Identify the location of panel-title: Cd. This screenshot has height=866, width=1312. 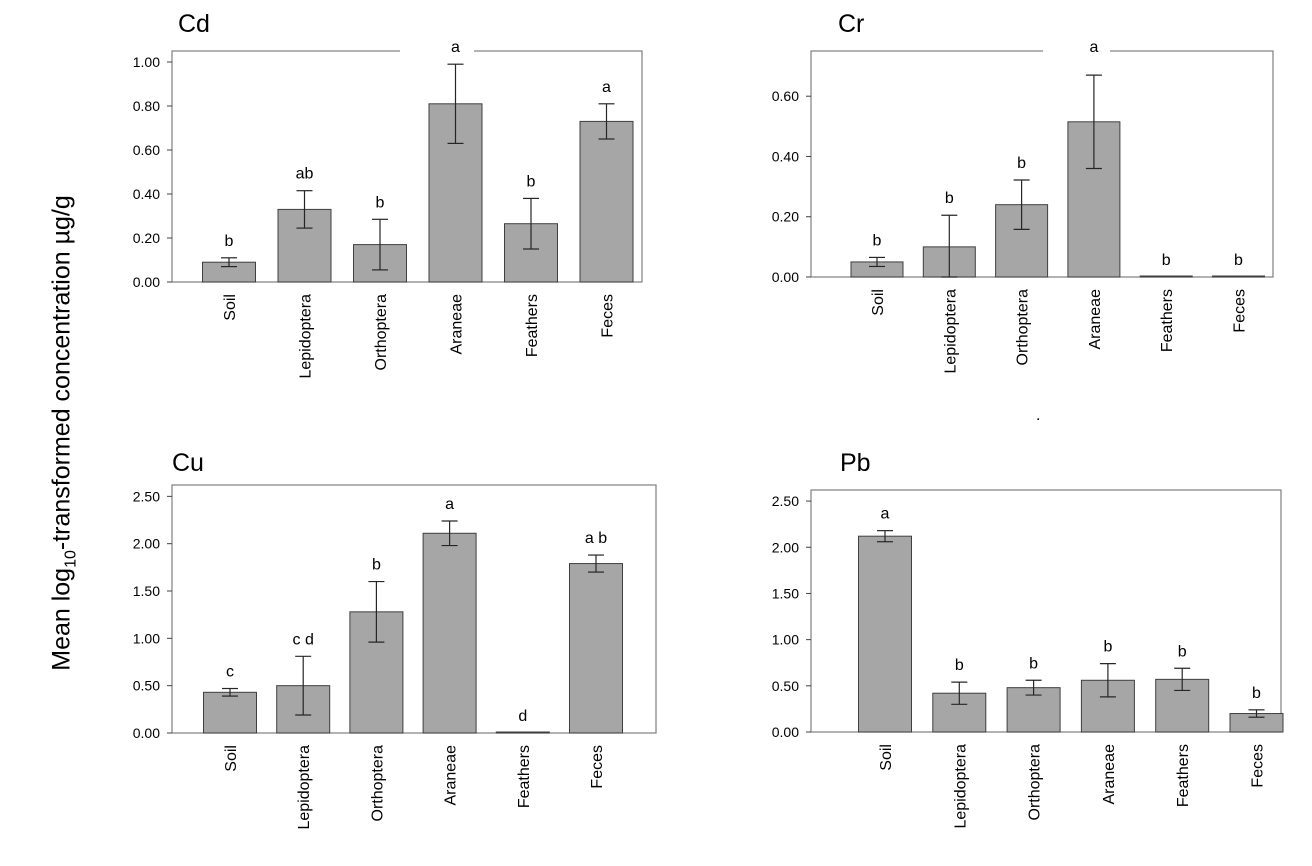
(194, 24).